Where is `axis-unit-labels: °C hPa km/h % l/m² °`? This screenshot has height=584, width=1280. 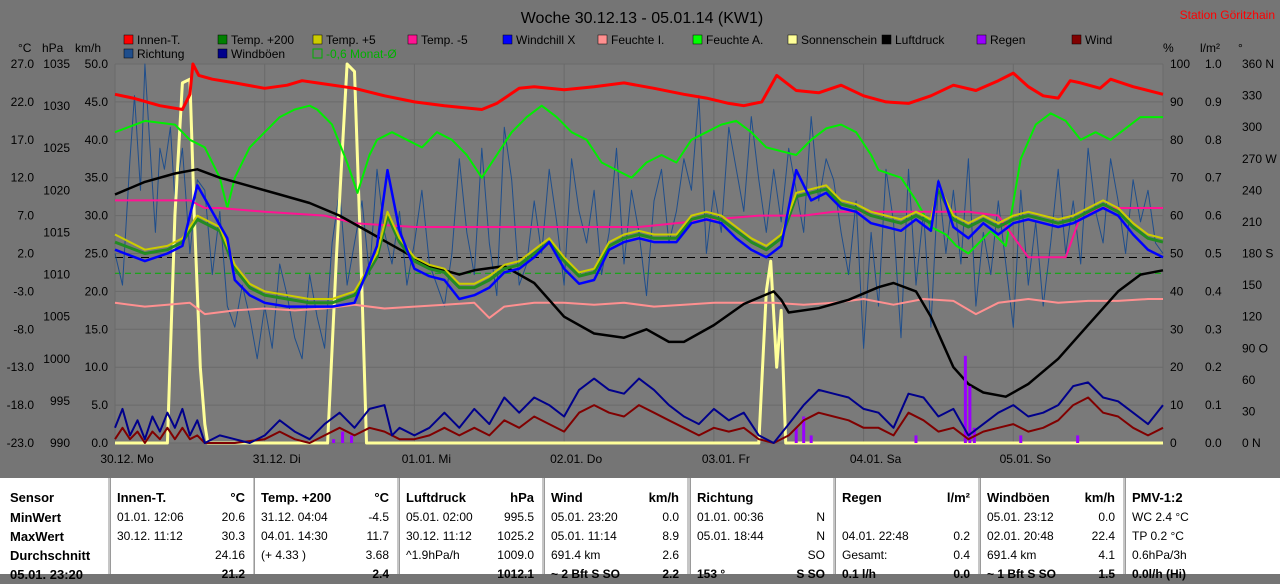
axis-unit-labels: °C hPa km/h % l/m² ° is located at coordinates (630, 48).